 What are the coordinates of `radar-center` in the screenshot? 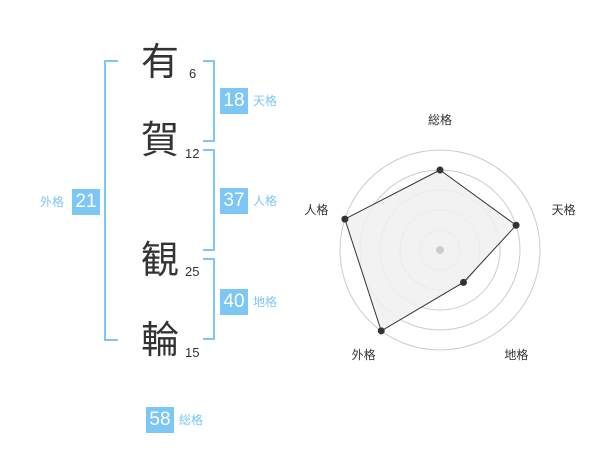 It's located at (440, 250).